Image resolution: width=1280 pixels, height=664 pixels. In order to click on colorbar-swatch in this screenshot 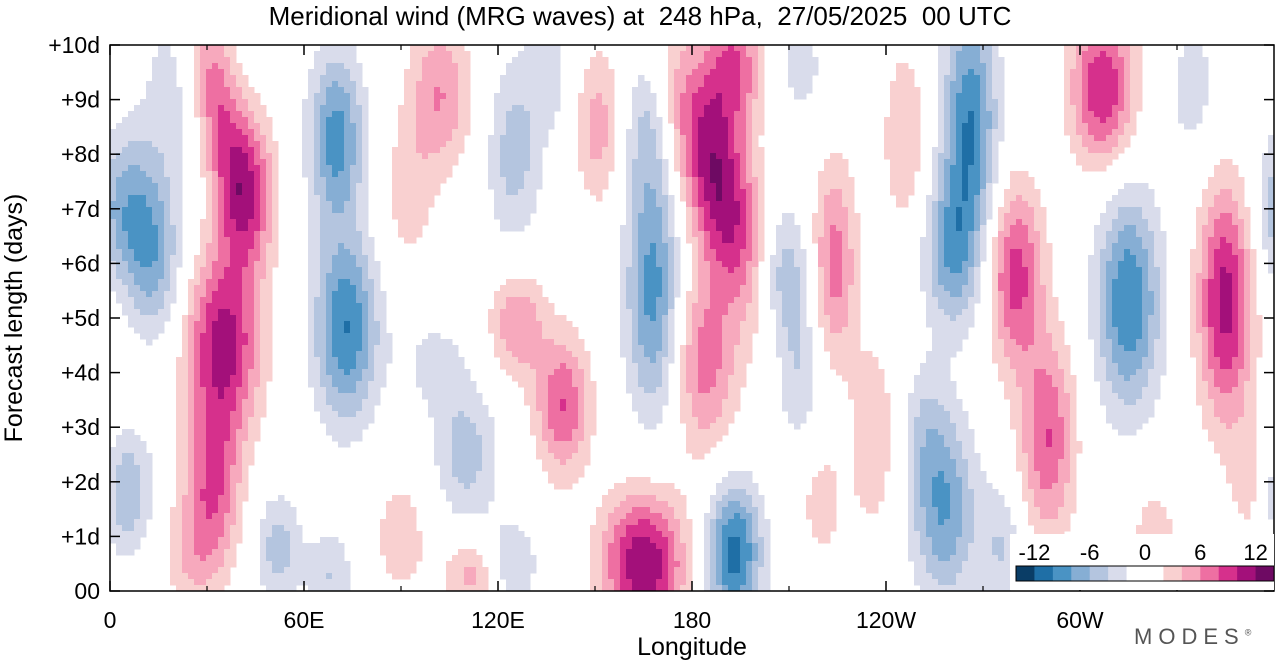, I will do `click(1025, 573)`.